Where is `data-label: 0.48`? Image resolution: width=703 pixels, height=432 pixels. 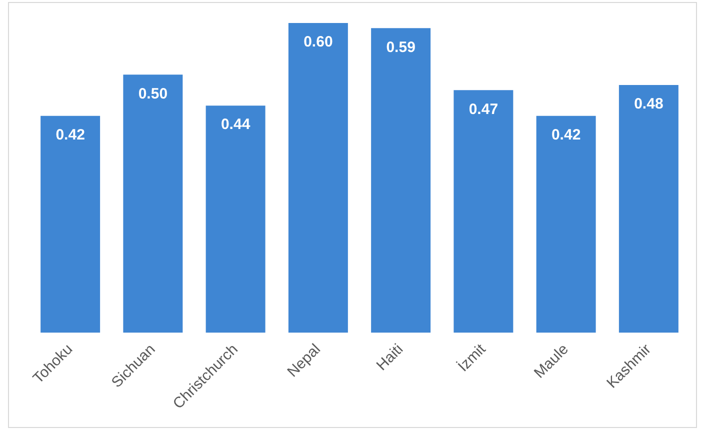
data-label: 0.48 is located at coordinates (649, 104).